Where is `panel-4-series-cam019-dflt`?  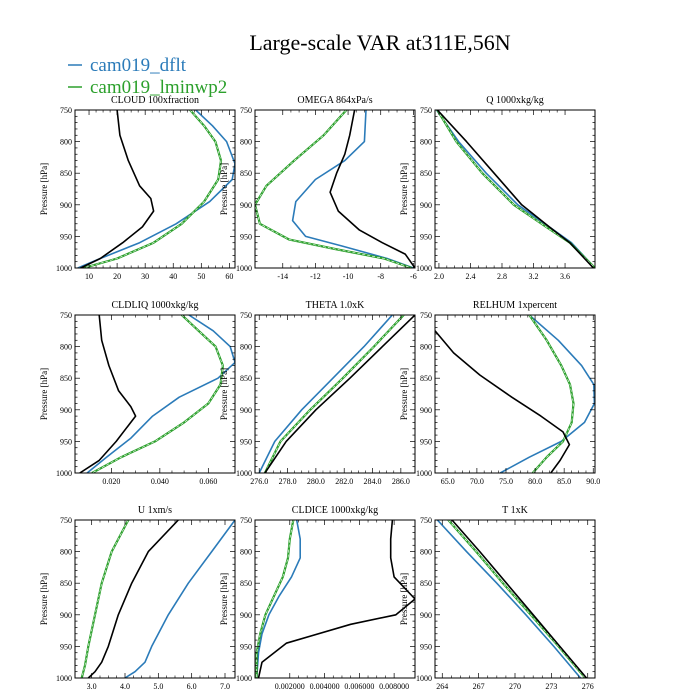
panel-4-series-cam019-dflt is located at coordinates (160, 394).